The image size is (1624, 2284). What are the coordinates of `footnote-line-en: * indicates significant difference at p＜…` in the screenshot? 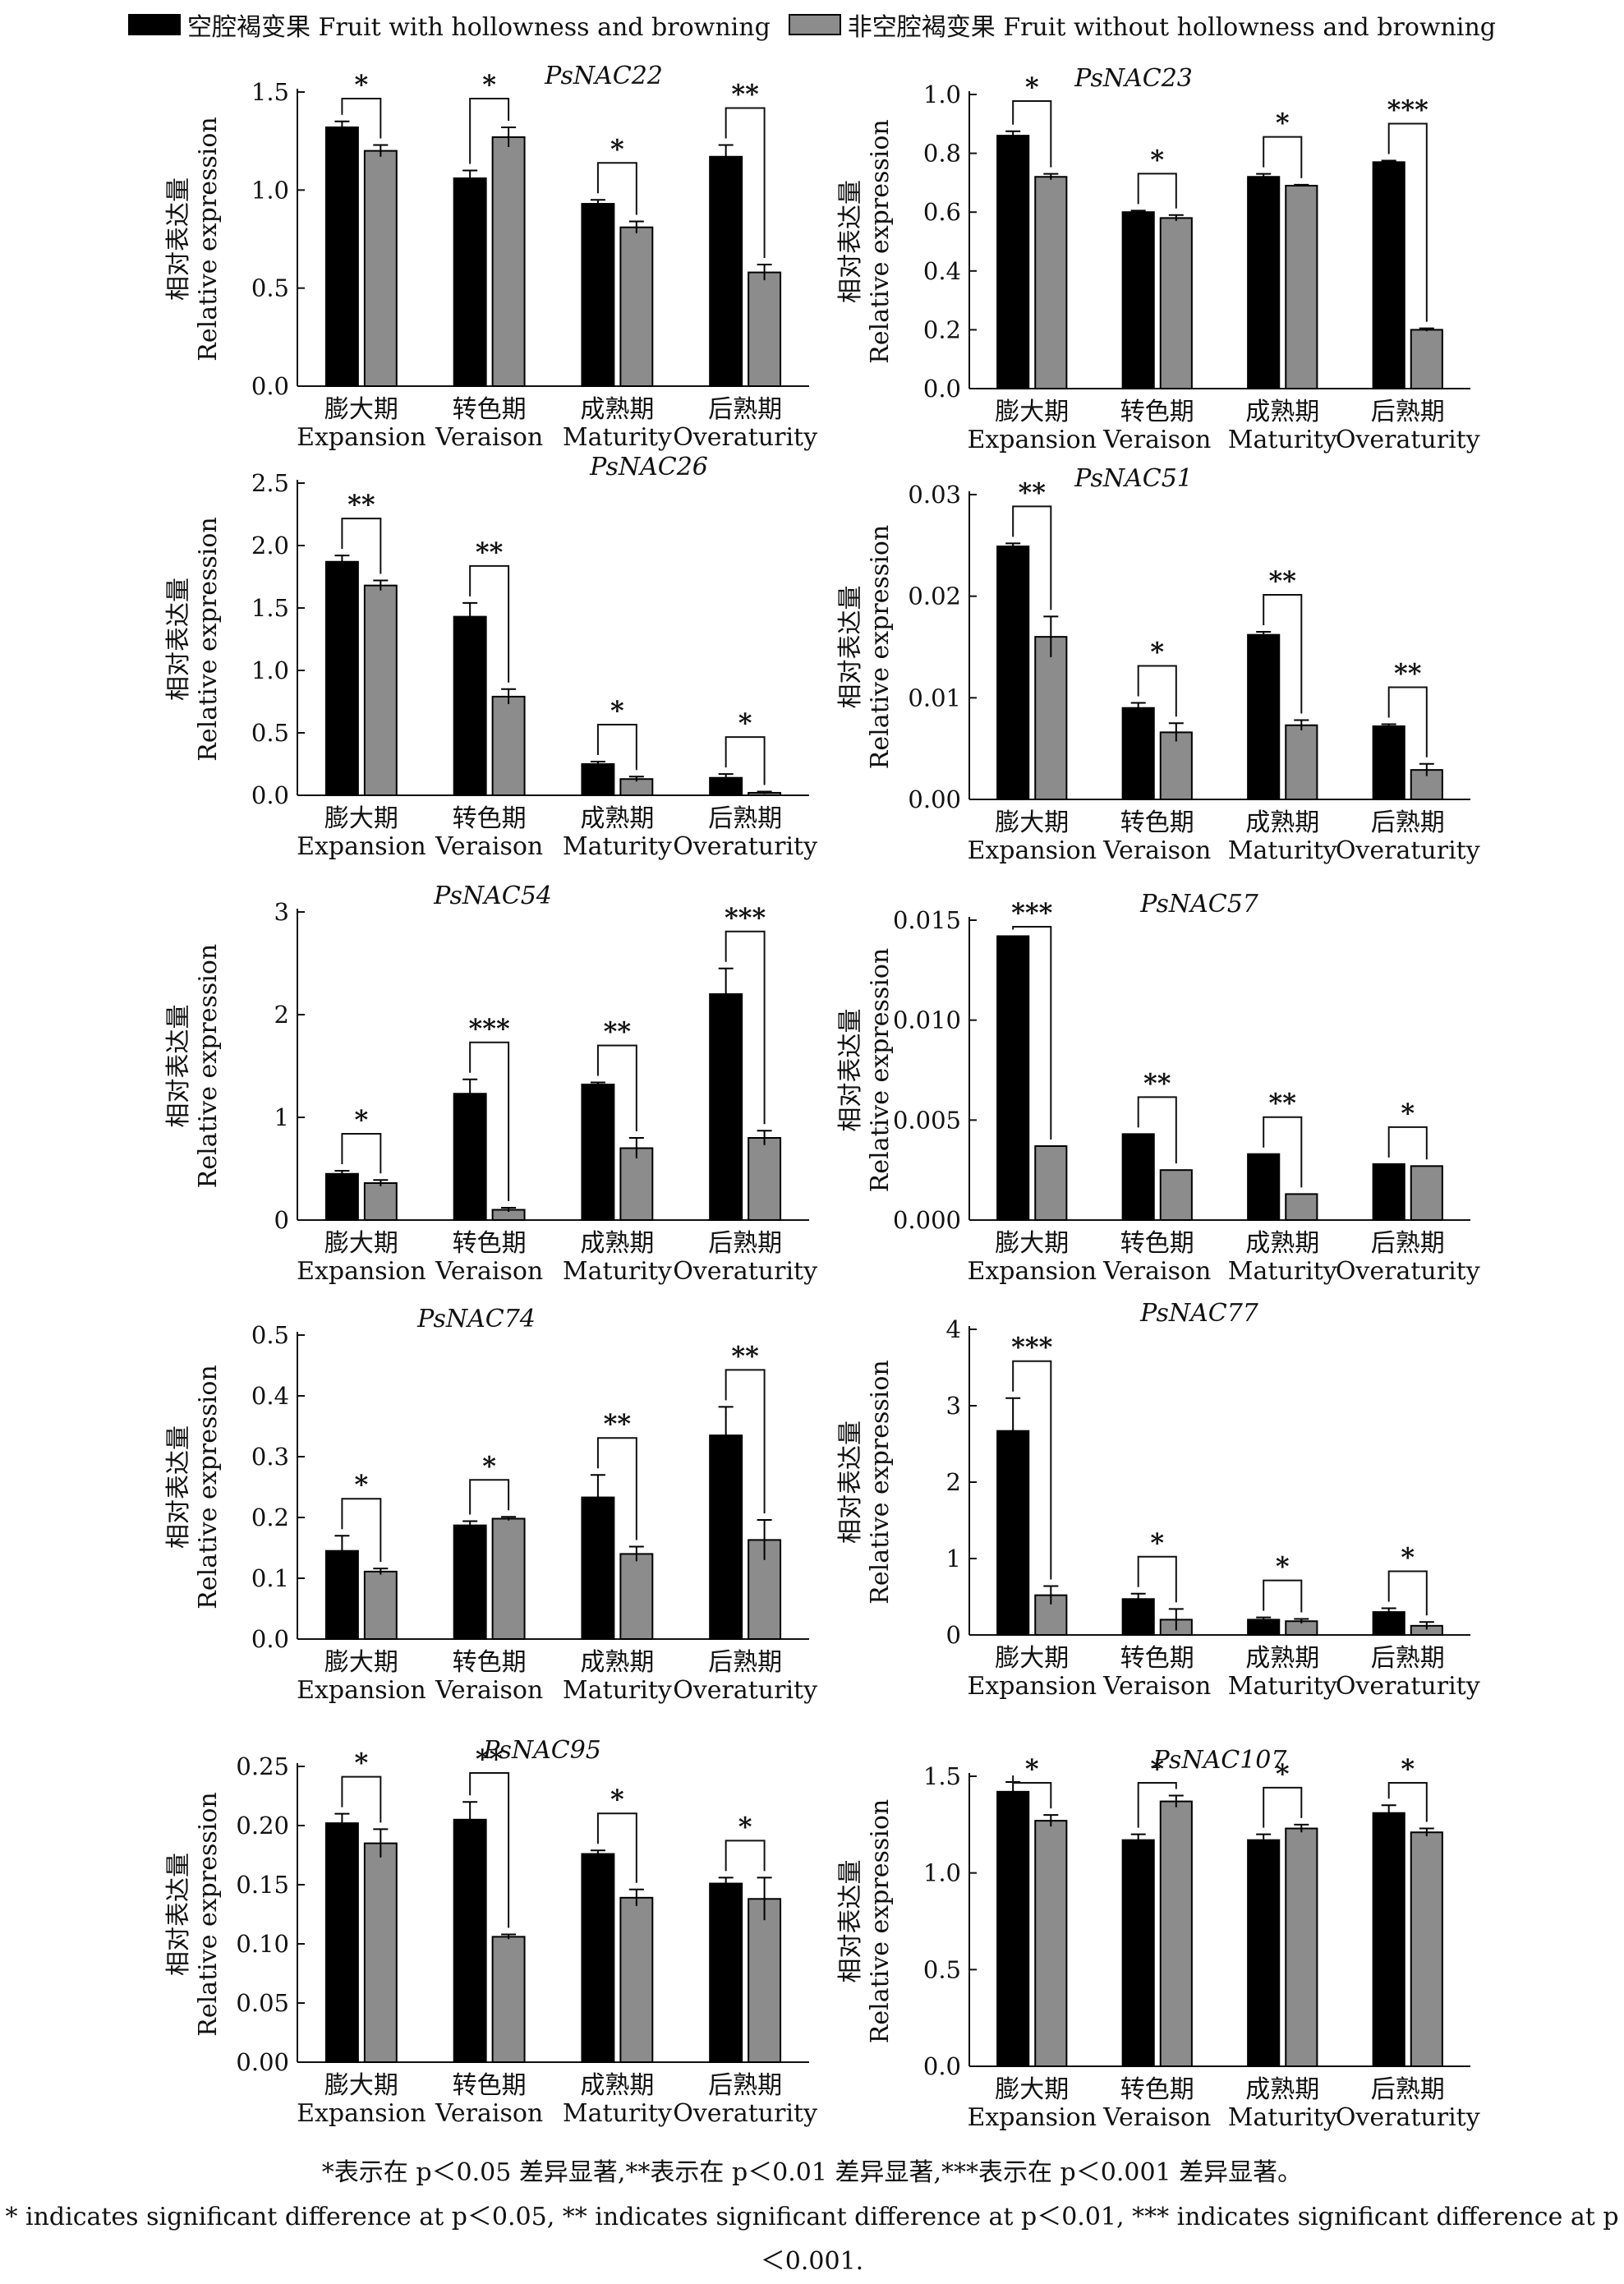 It's located at (812, 2240).